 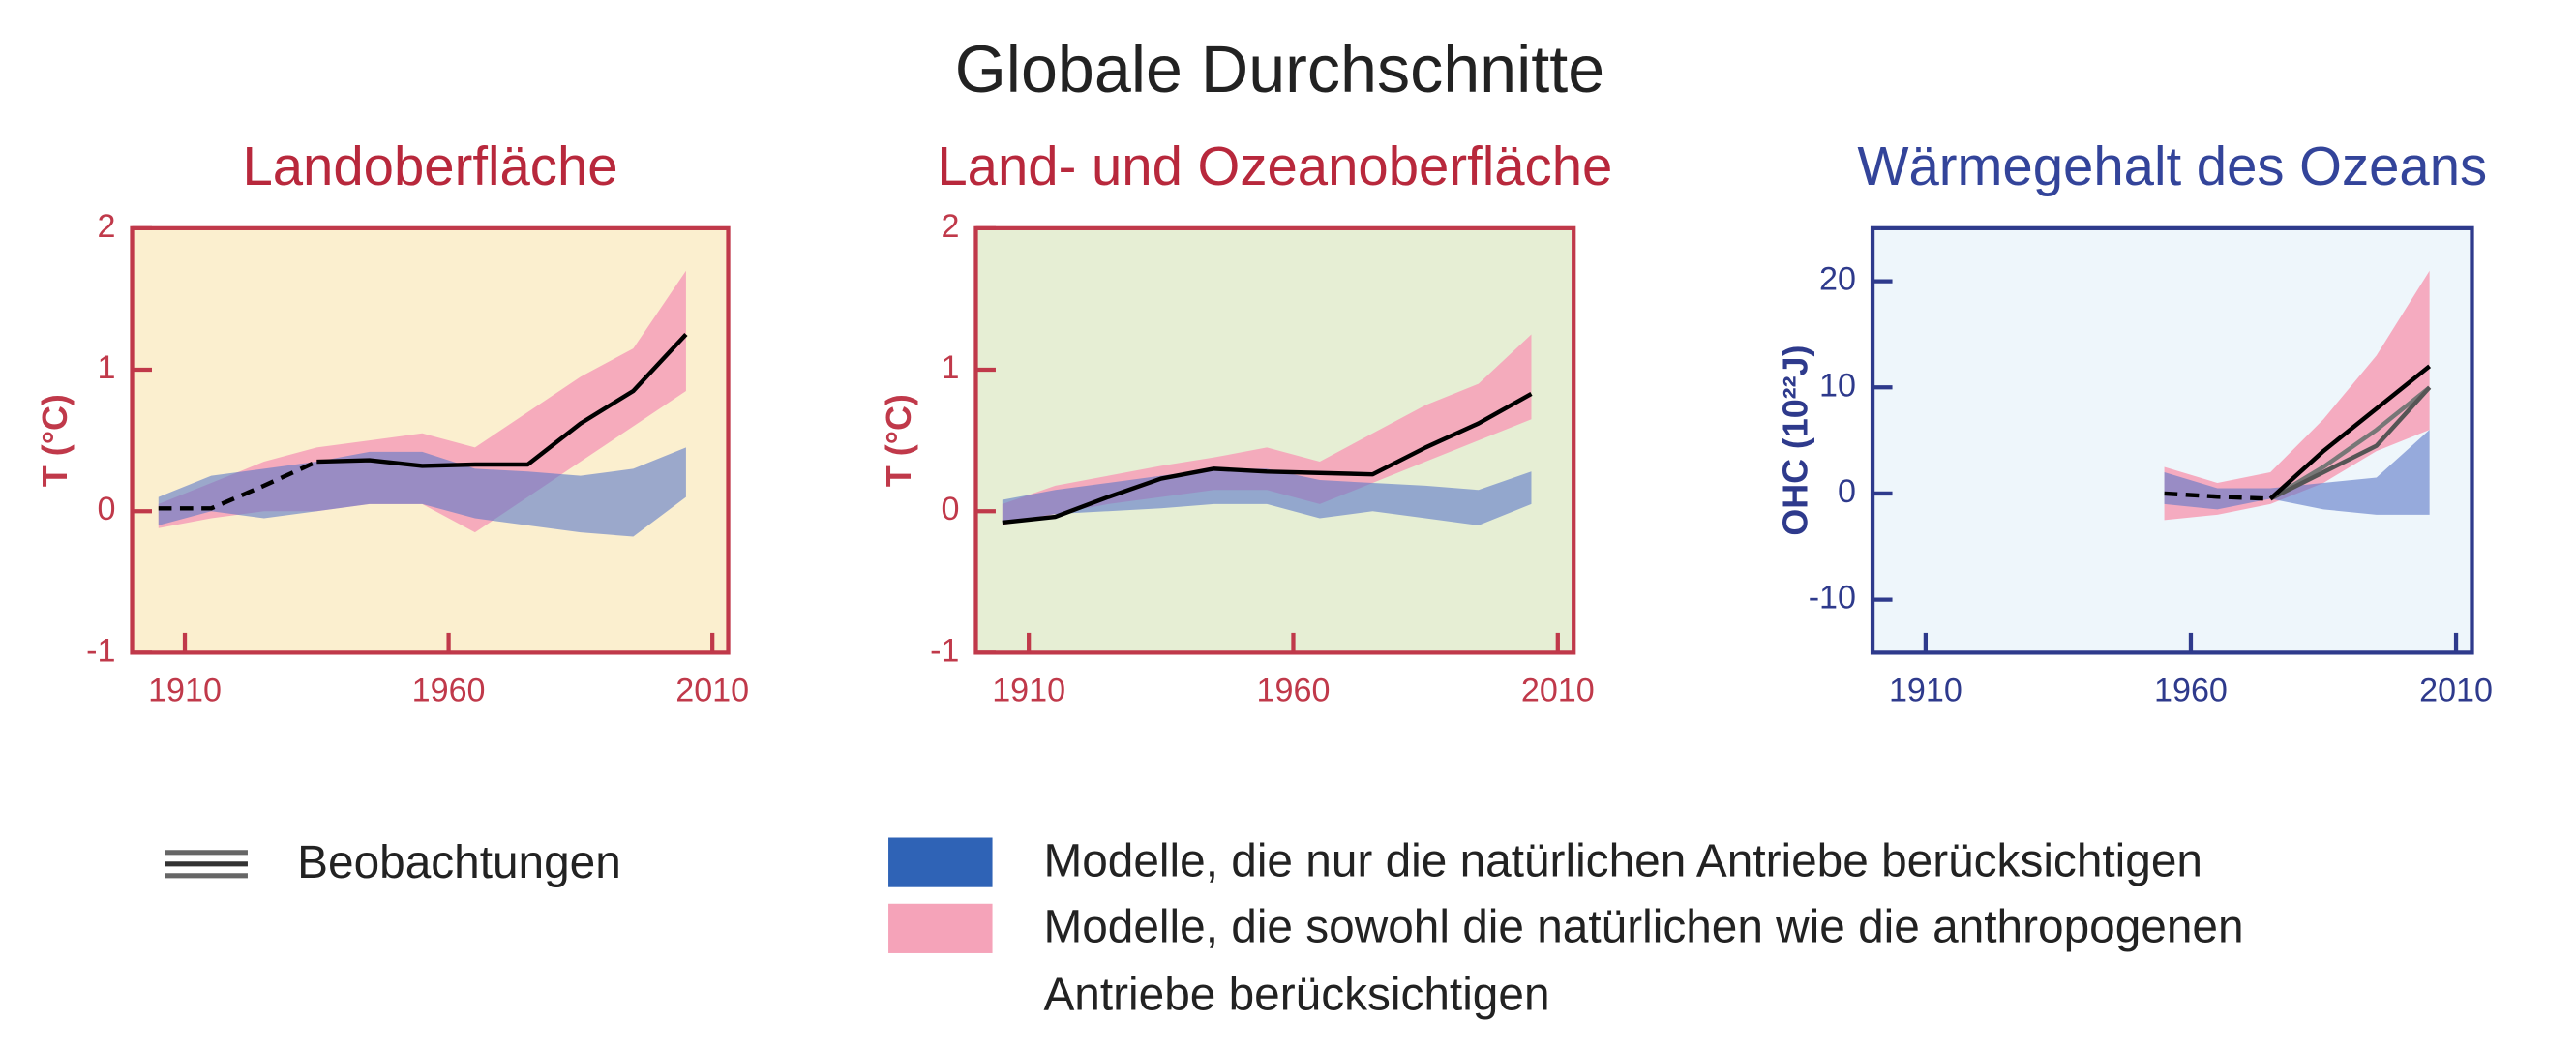 What do you see at coordinates (459, 862) in the screenshot?
I see `legend-label: Beobachtungen` at bounding box center [459, 862].